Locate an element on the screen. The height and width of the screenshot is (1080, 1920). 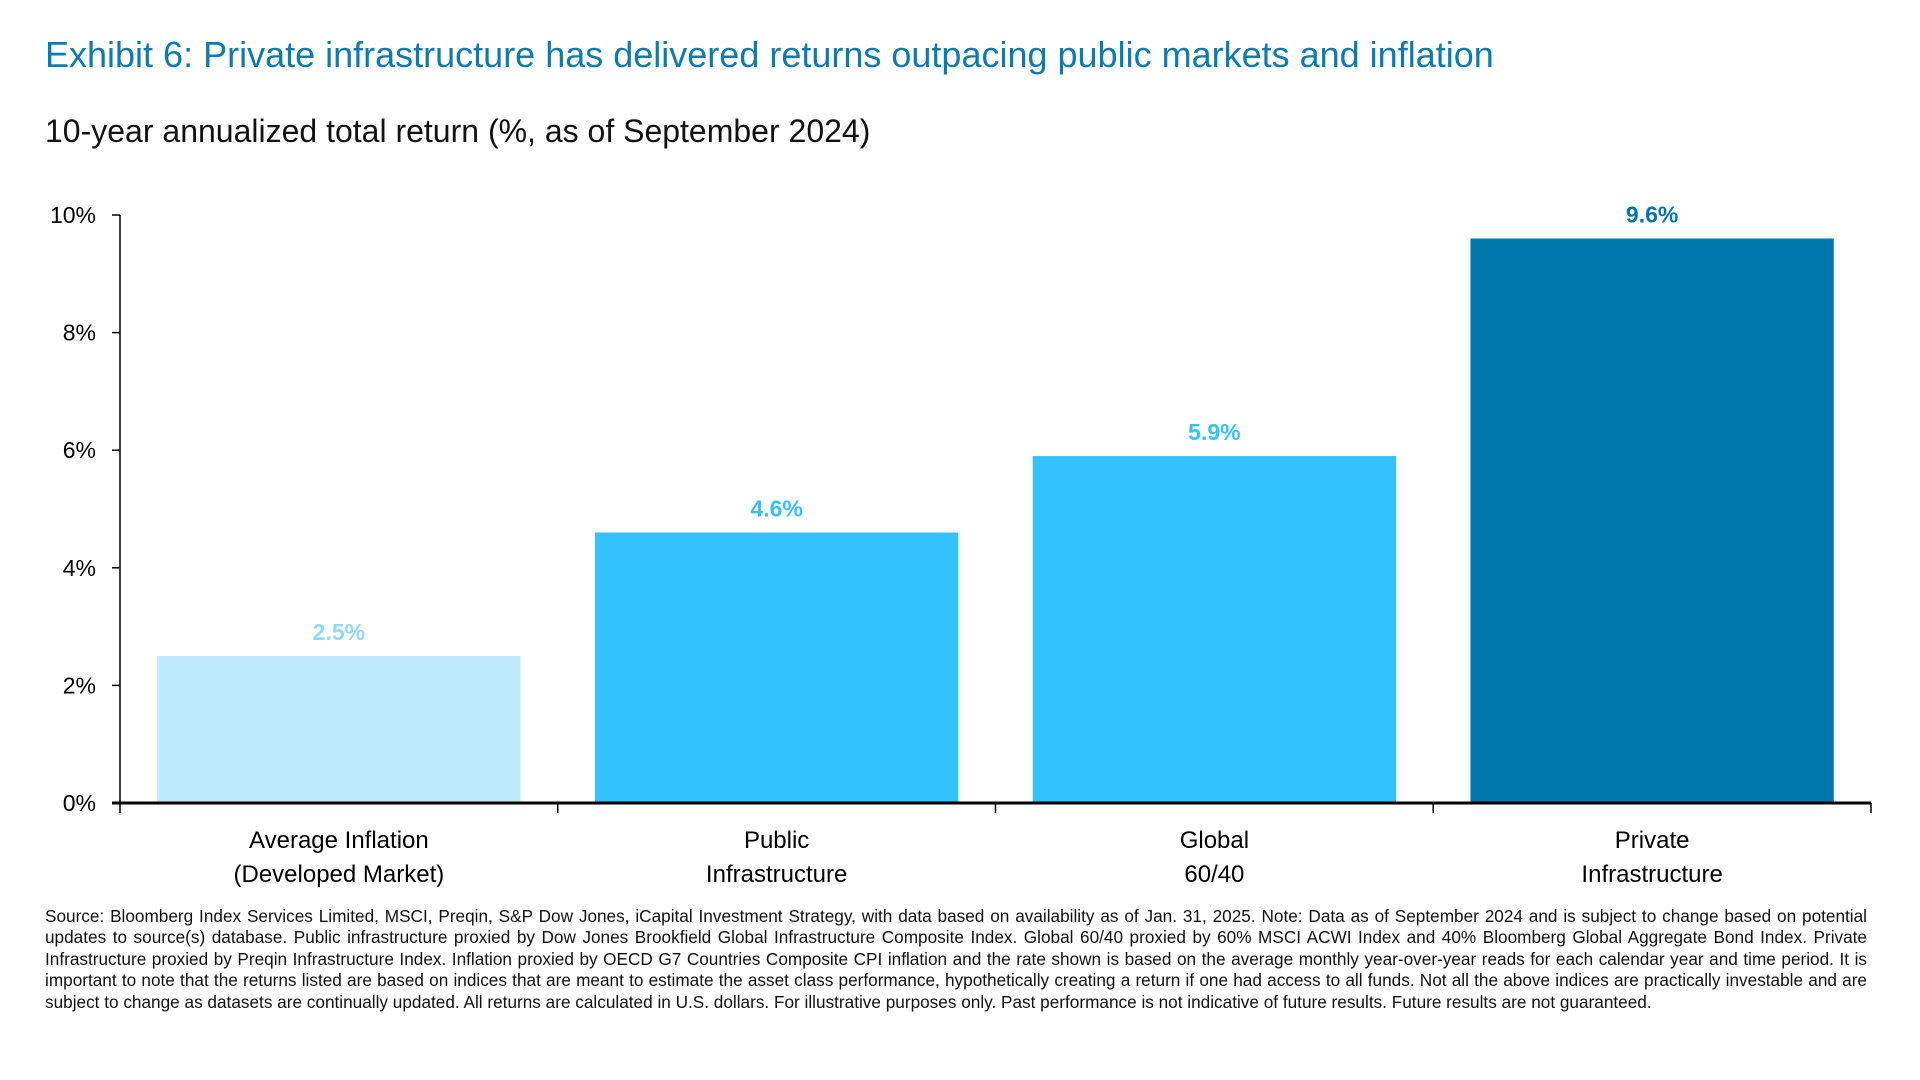
y-tick-label: 10% is located at coordinates (73, 215).